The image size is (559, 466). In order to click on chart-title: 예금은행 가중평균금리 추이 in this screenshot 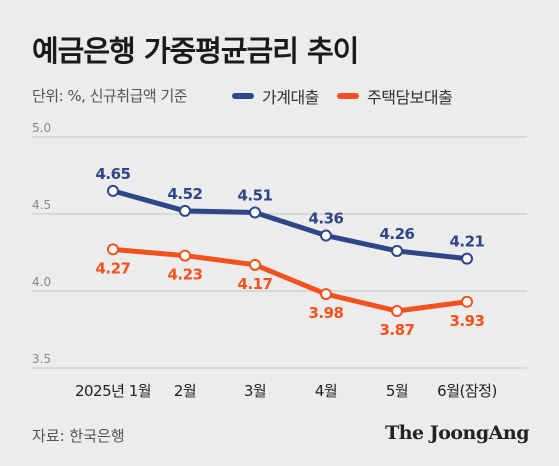, I will do `click(195, 51)`.